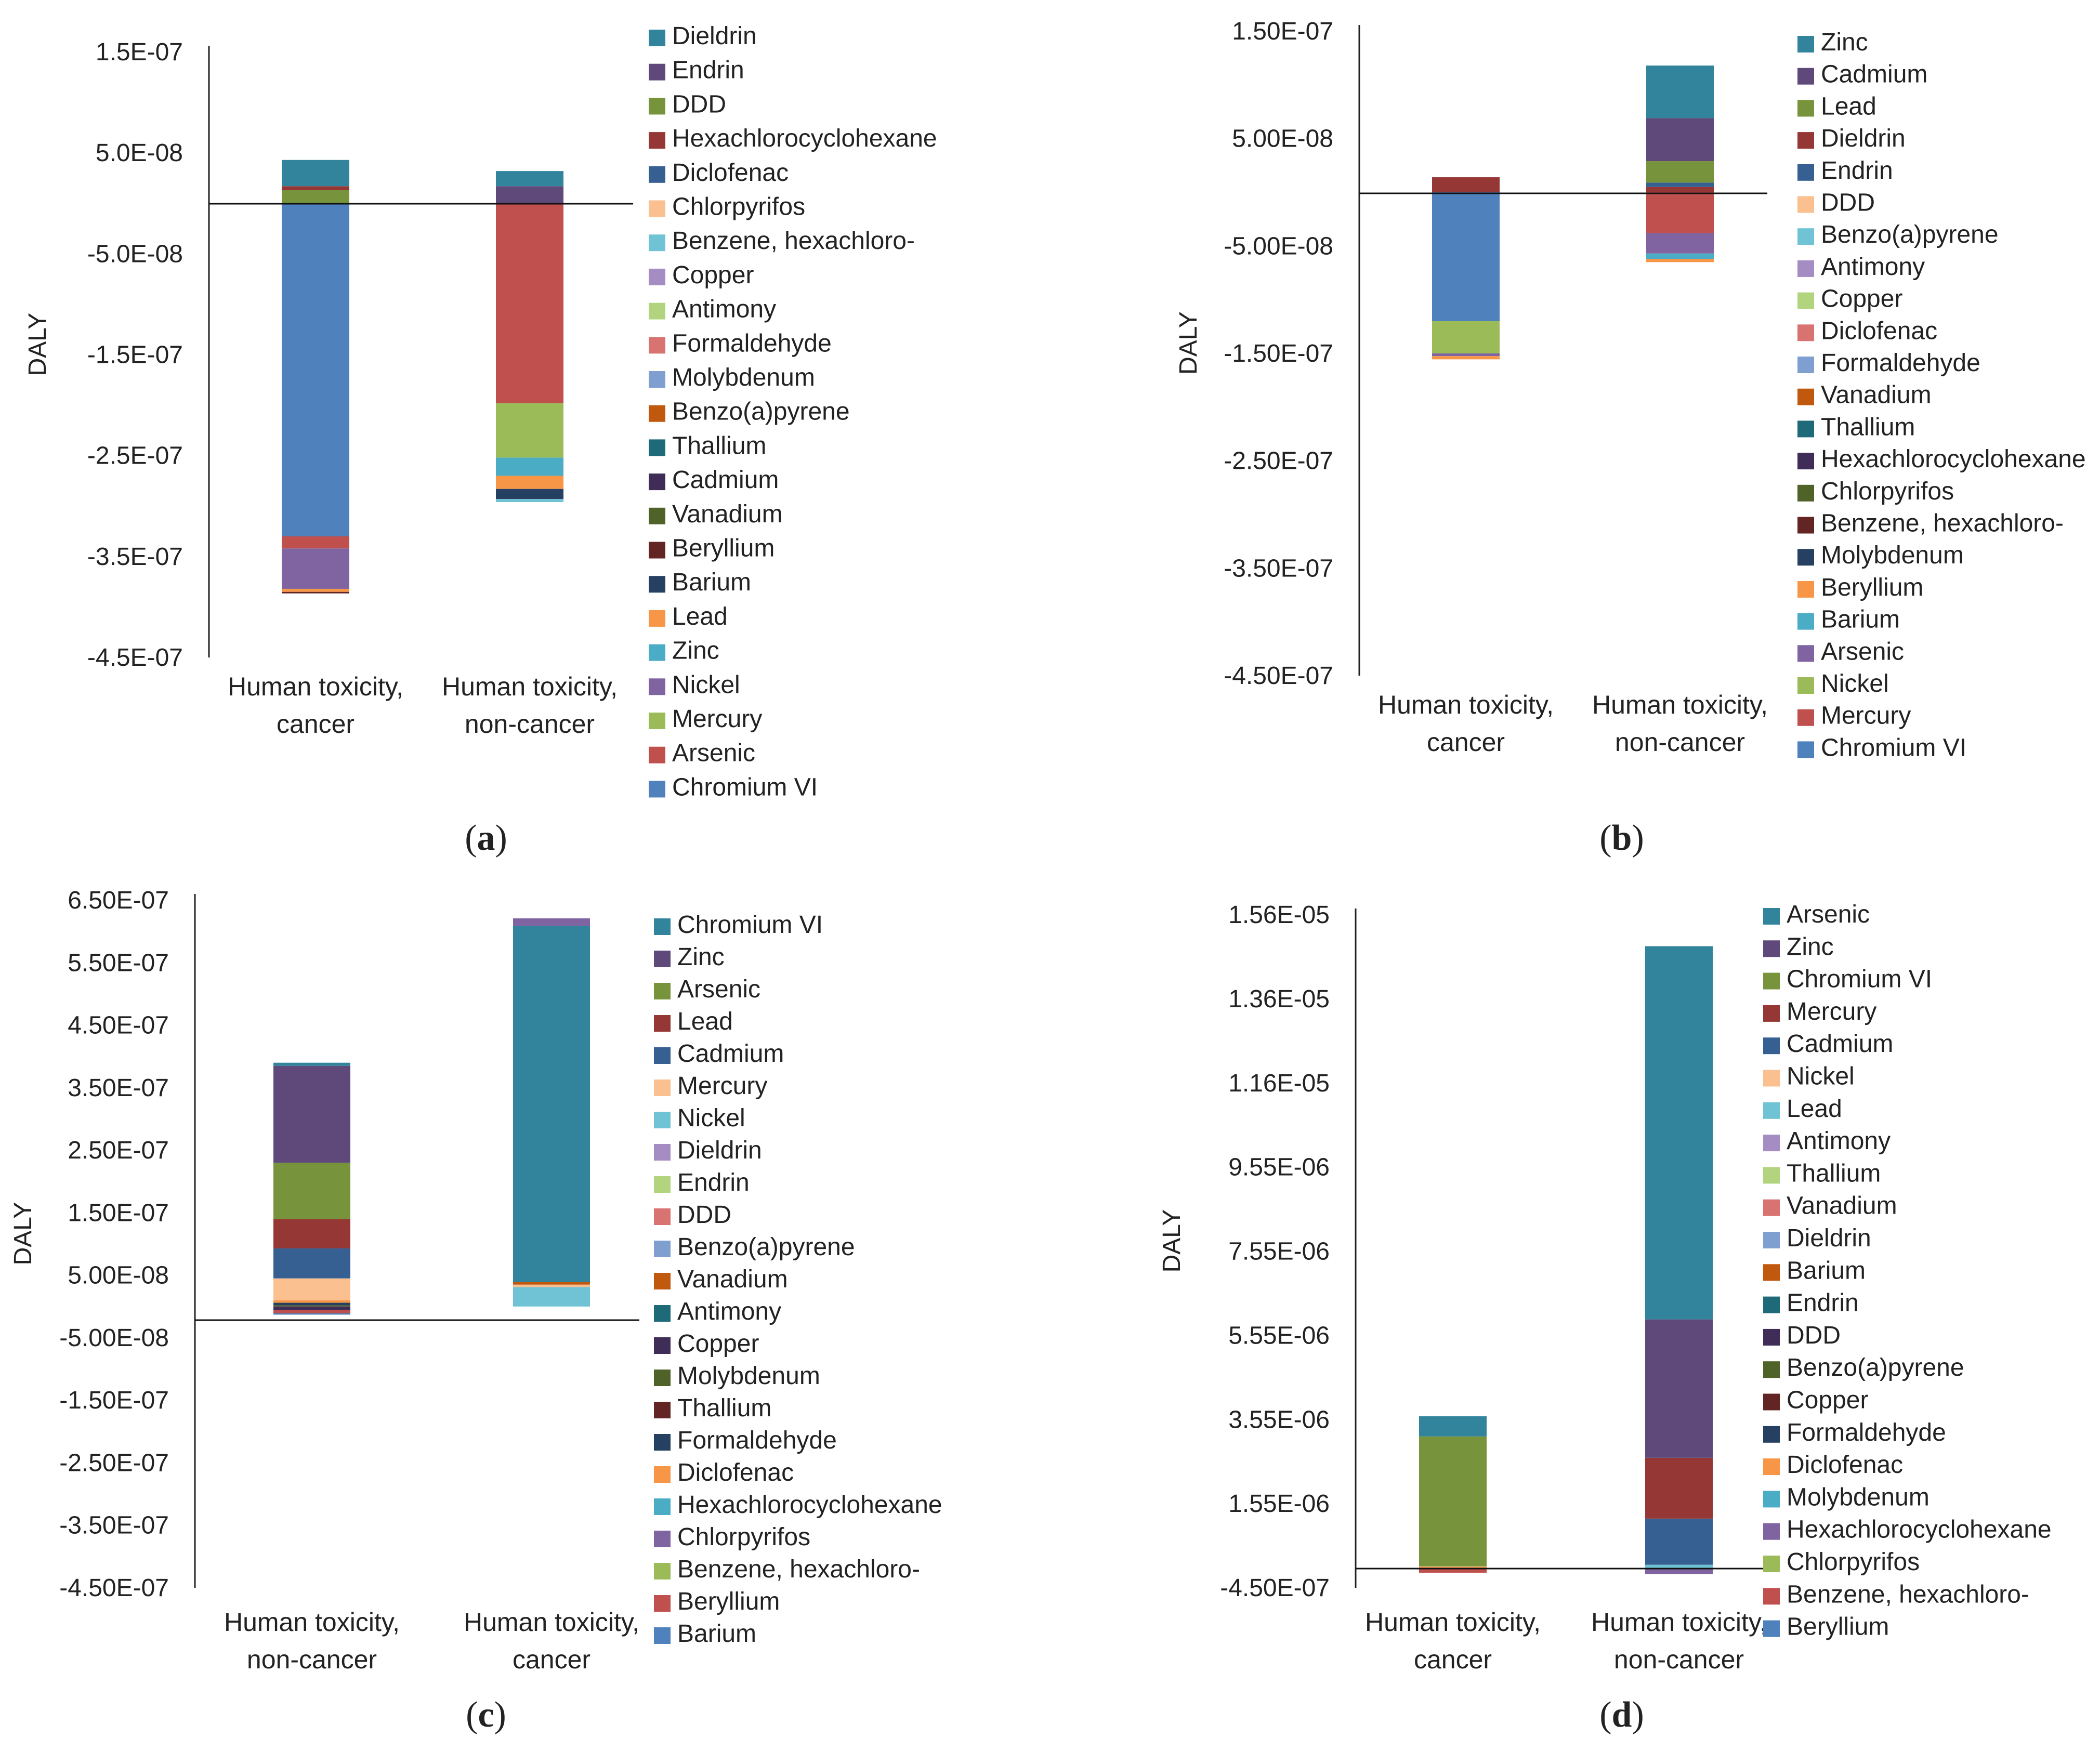  What do you see at coordinates (1864, 139) in the screenshot?
I see `legend-label: Dieldrin` at bounding box center [1864, 139].